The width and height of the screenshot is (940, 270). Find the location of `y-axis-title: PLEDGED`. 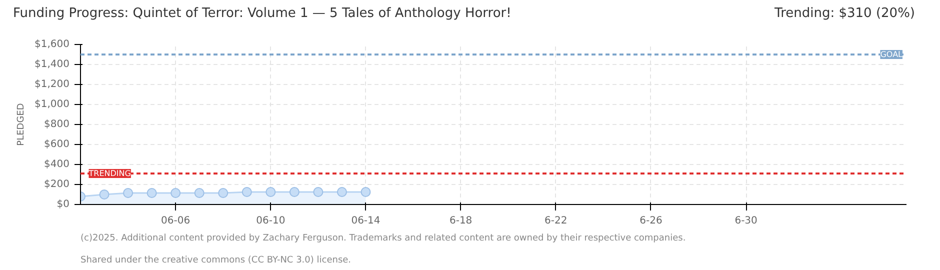

y-axis-title: PLEDGED is located at coordinates (21, 124).